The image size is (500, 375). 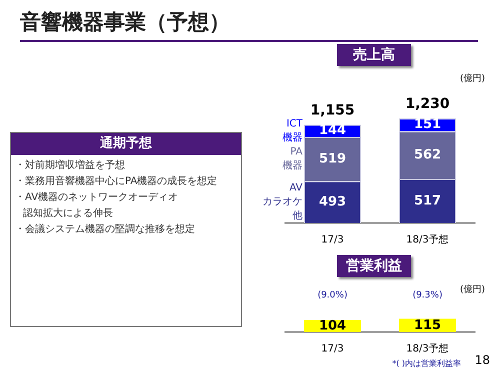 I want to click on data-label: 493, so click(x=332, y=202).